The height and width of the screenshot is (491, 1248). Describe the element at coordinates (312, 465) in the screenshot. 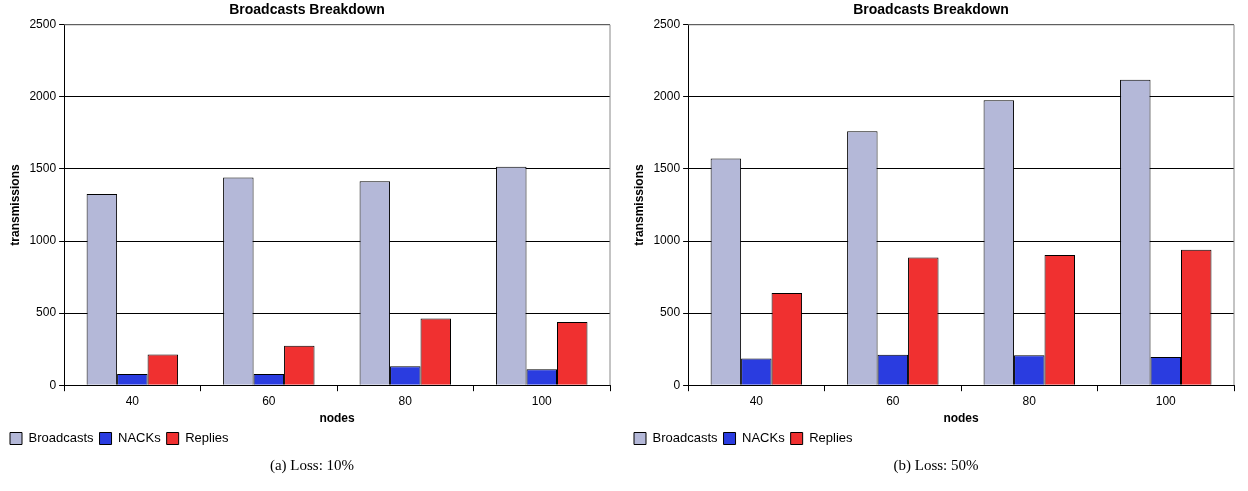

I see `text: (a) Loss: 10%` at that location.